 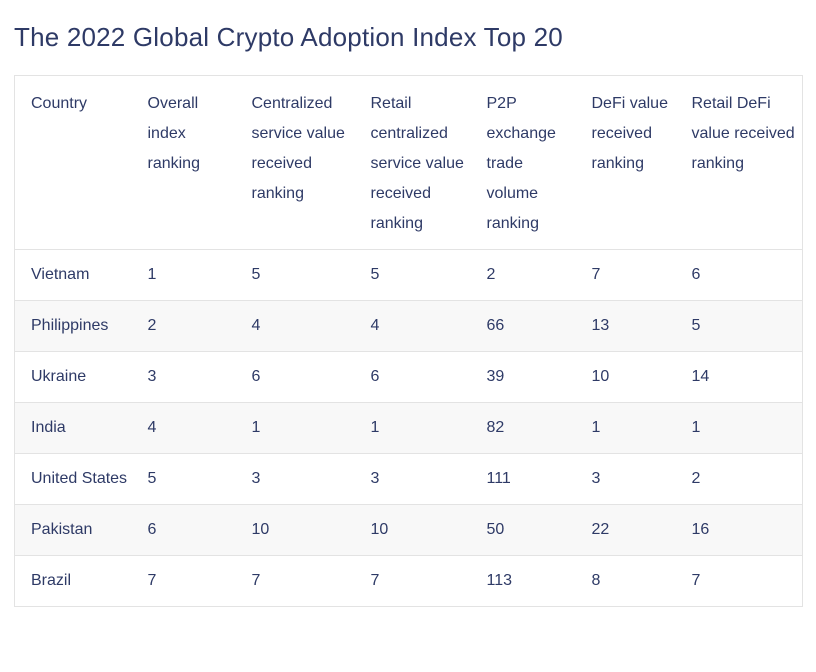 What do you see at coordinates (173, 133) in the screenshot?
I see `column-header-overall-index-ranking: Overall index ranking` at bounding box center [173, 133].